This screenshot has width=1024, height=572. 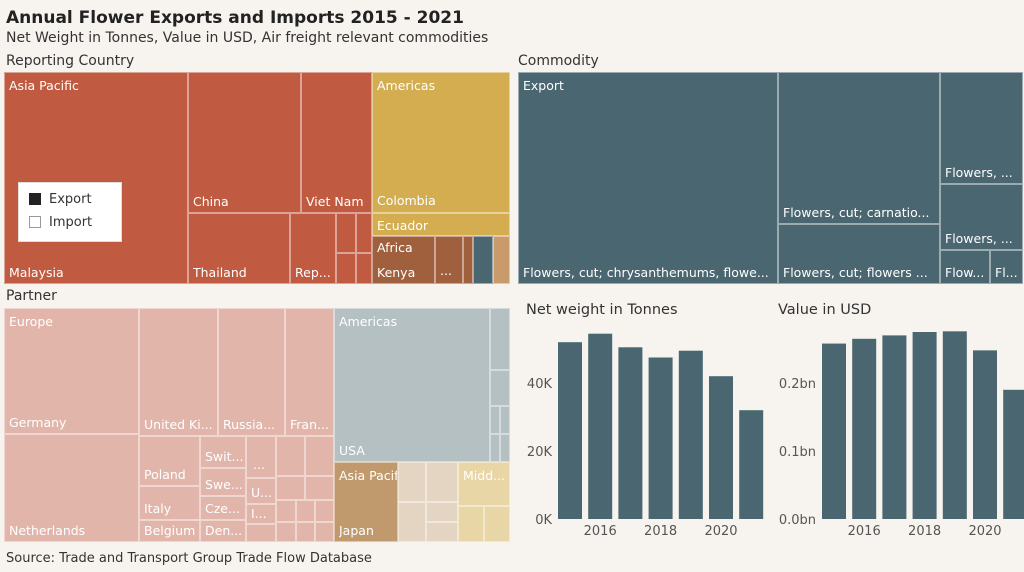 I want to click on value-bar-2018, so click(x=924, y=425).